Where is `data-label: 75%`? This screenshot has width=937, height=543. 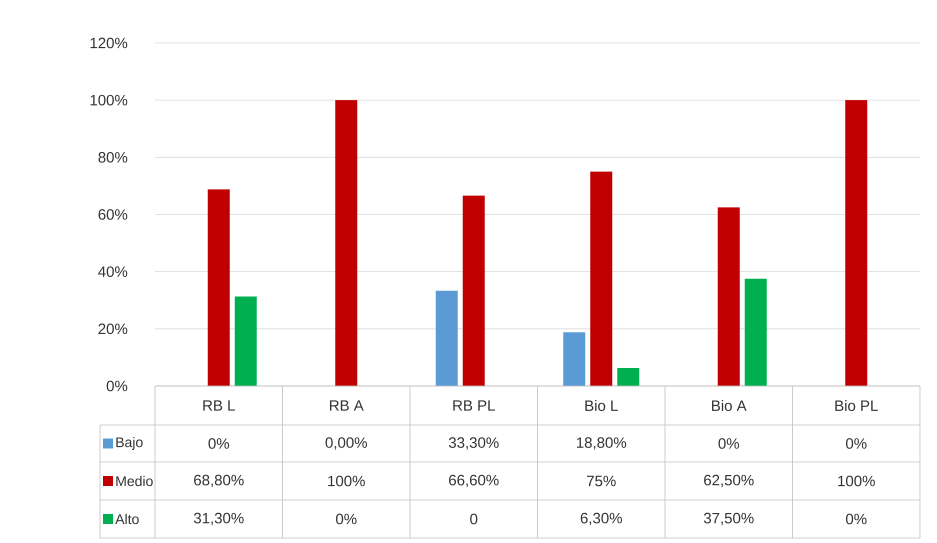
data-label: 75% is located at coordinates (601, 481).